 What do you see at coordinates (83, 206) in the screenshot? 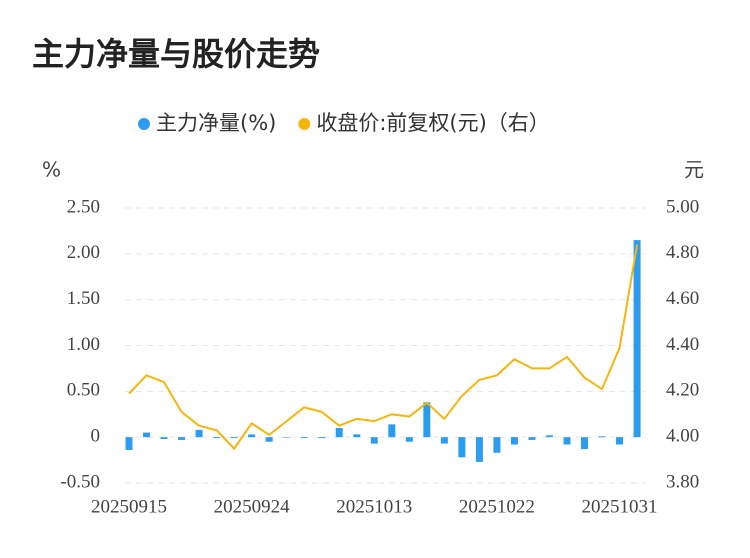
I see `y-tick-label: 2.50` at bounding box center [83, 206].